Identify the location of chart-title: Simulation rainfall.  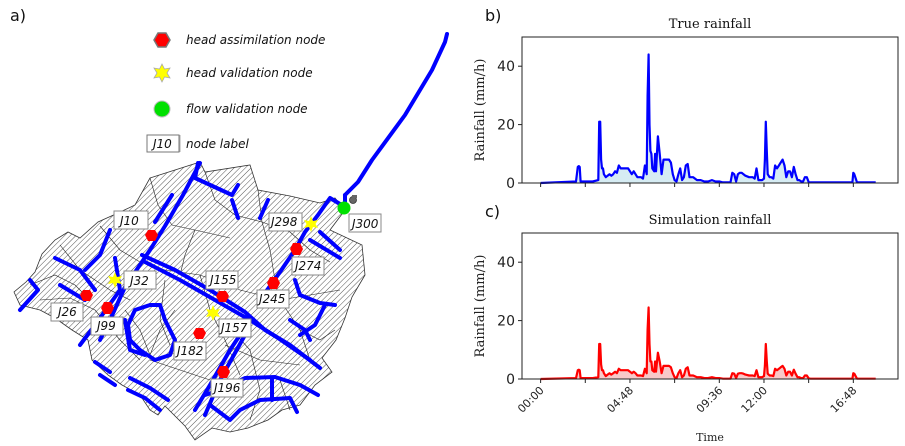
(710, 220).